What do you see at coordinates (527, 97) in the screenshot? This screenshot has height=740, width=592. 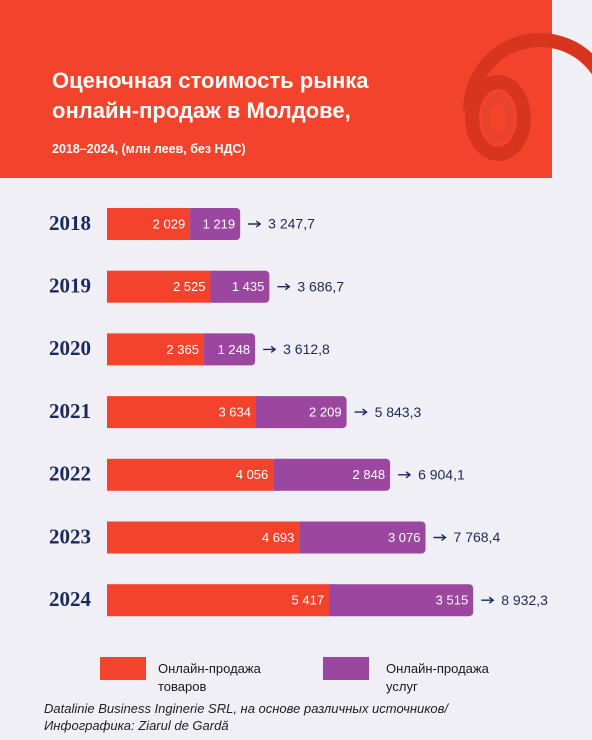 I see `headphones-icon` at bounding box center [527, 97].